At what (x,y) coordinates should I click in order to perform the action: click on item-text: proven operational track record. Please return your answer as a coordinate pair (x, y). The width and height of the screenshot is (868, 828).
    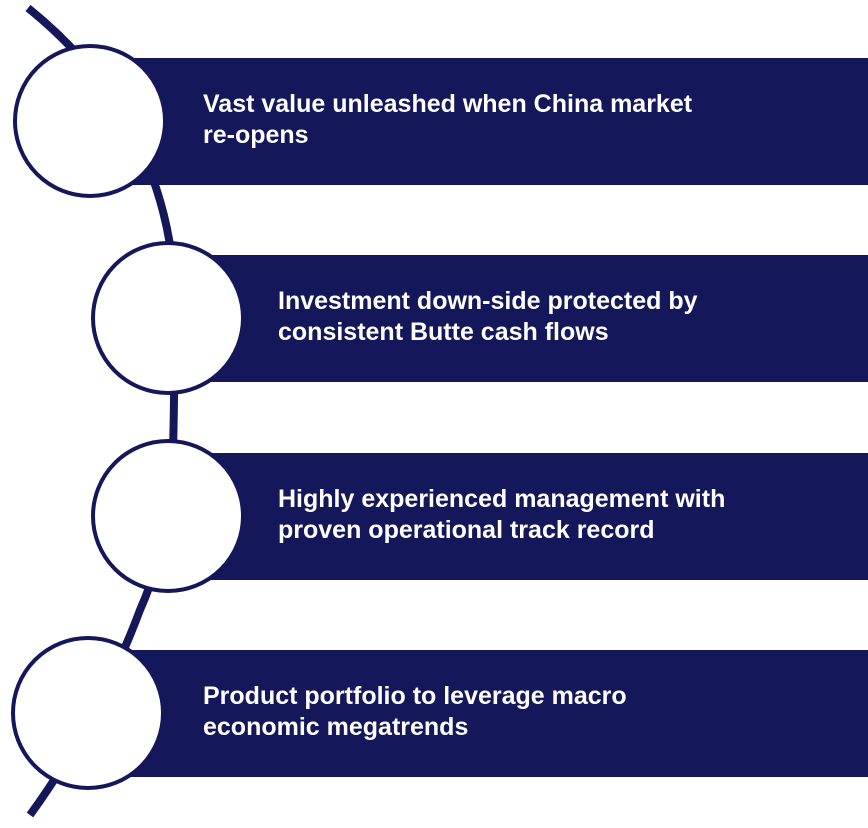
    Looking at the image, I should click on (466, 530).